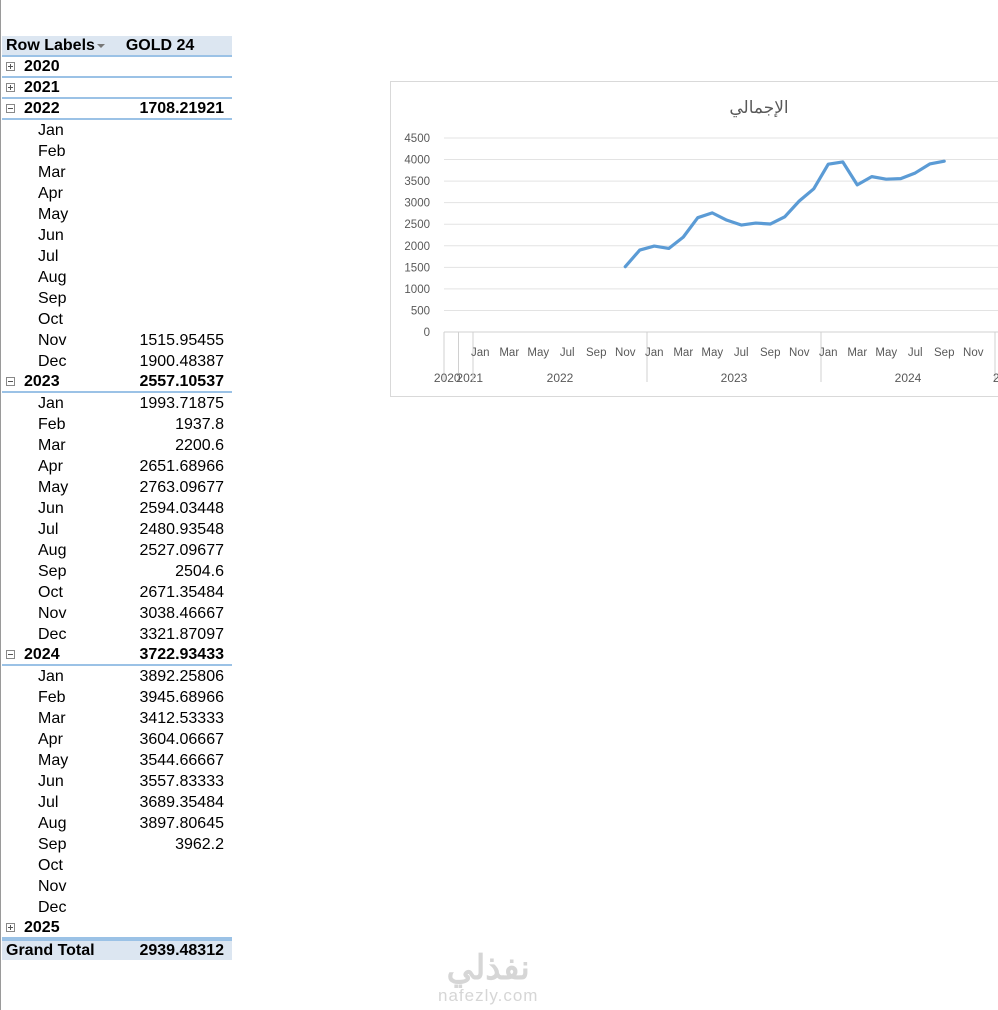  I want to click on row-label: Jan, so click(51, 130).